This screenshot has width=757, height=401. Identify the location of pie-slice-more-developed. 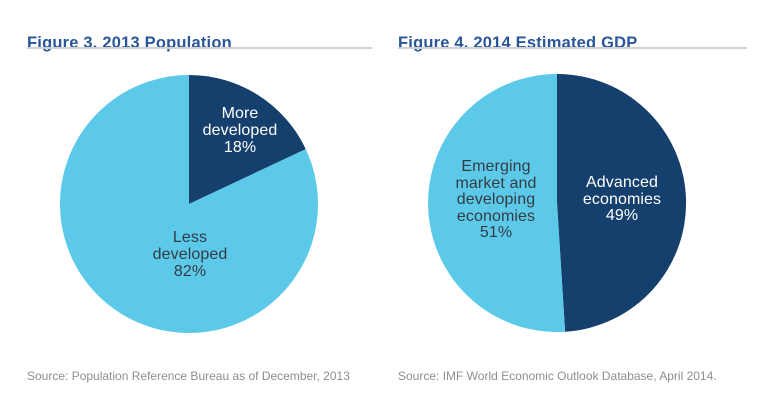
(247, 139).